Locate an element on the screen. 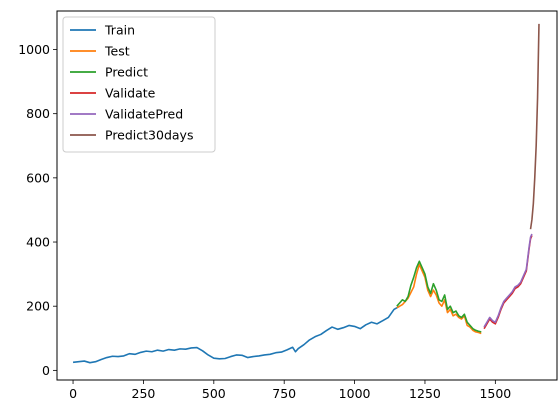  y-tick-label: 600 is located at coordinates (38, 177).